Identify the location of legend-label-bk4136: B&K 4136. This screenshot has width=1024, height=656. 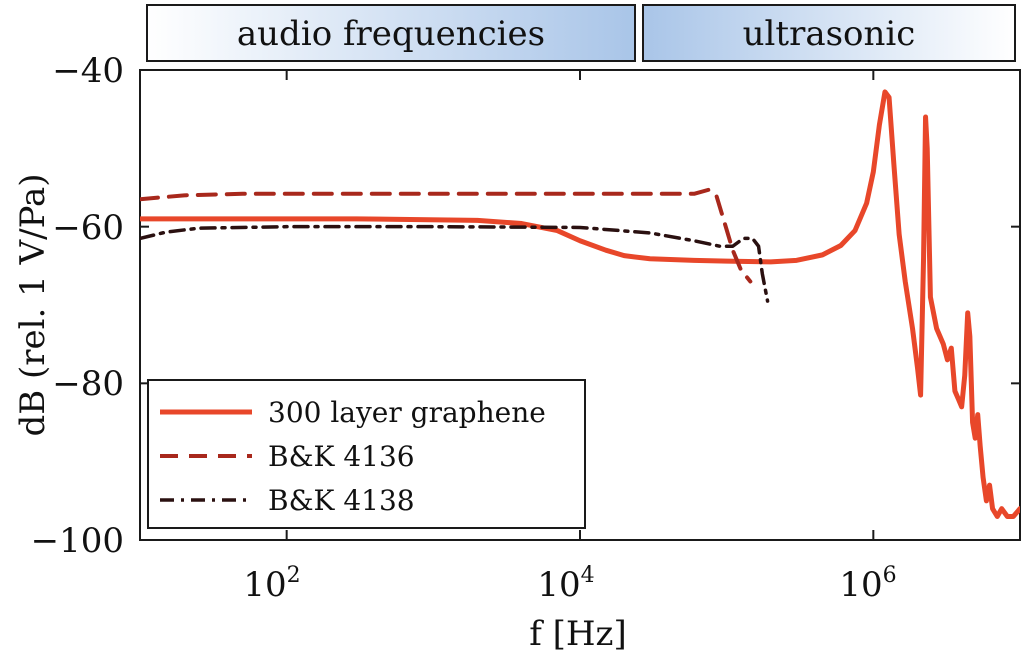
(341, 456).